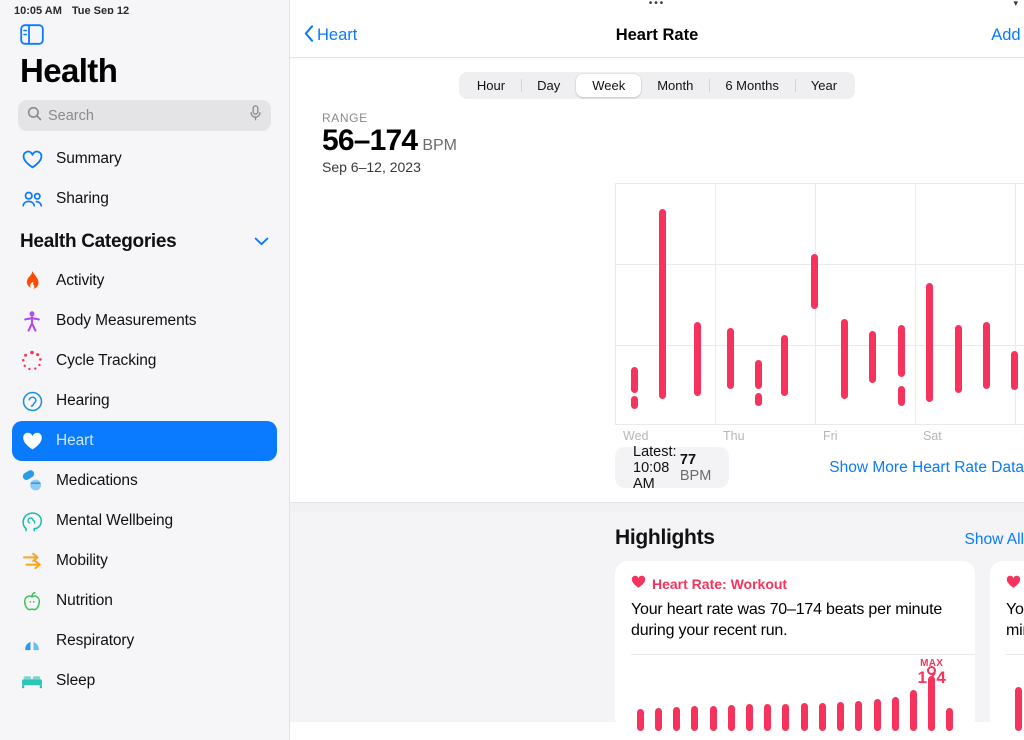  I want to click on status-bar: 10:05 AM Tue Sep 12, so click(144, 7).